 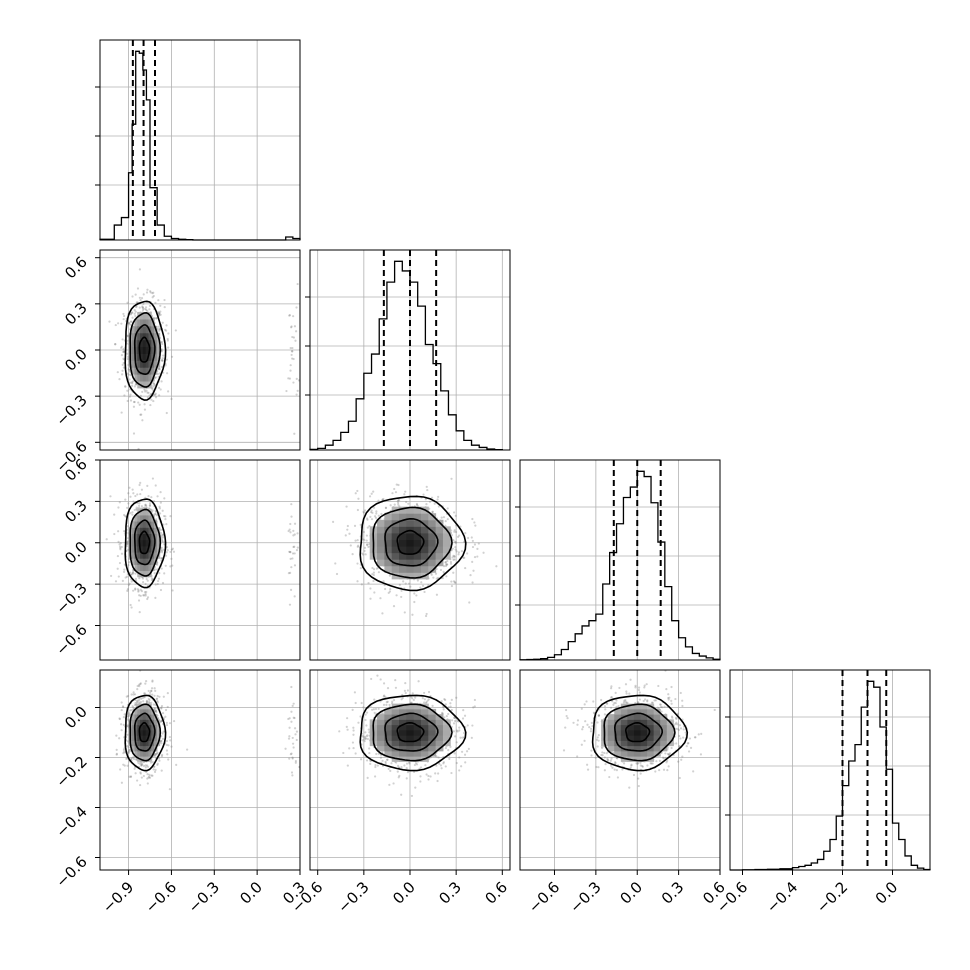 What do you see at coordinates (406, 355) in the screenshot?
I see `histogram-step-line` at bounding box center [406, 355].